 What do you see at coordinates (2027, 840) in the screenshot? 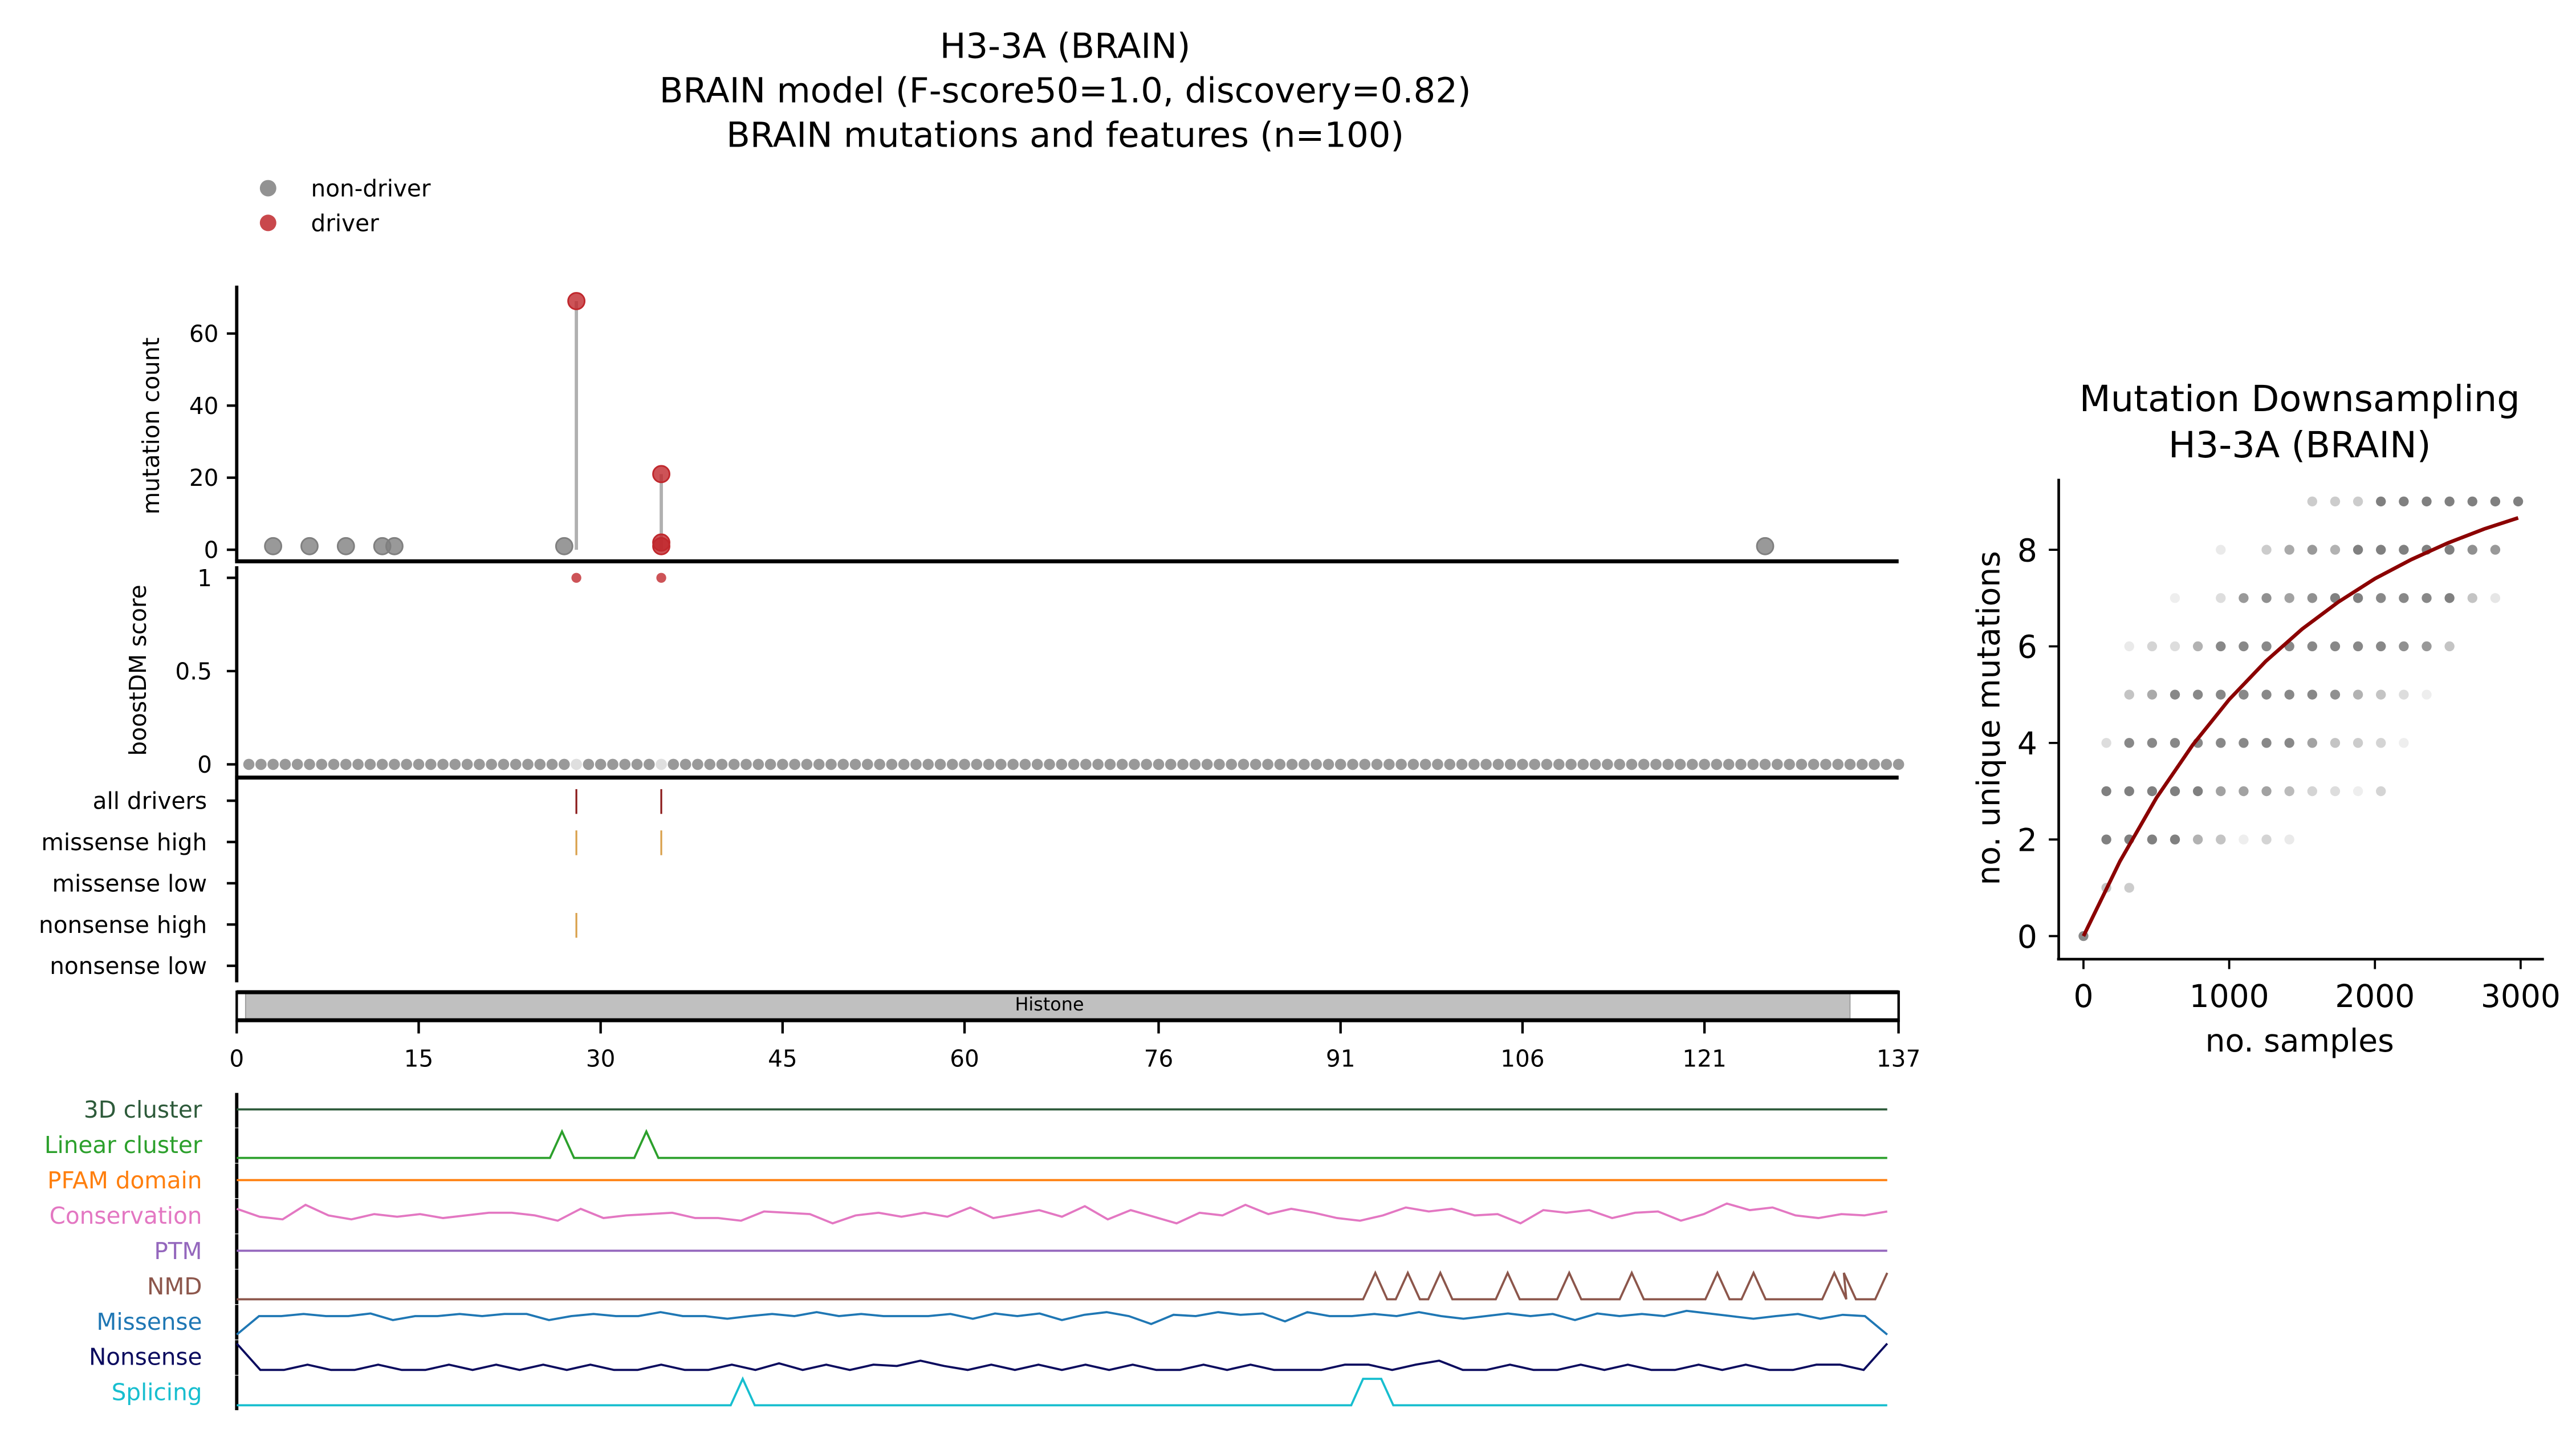
I see `y-tick-label: 2` at bounding box center [2027, 840].